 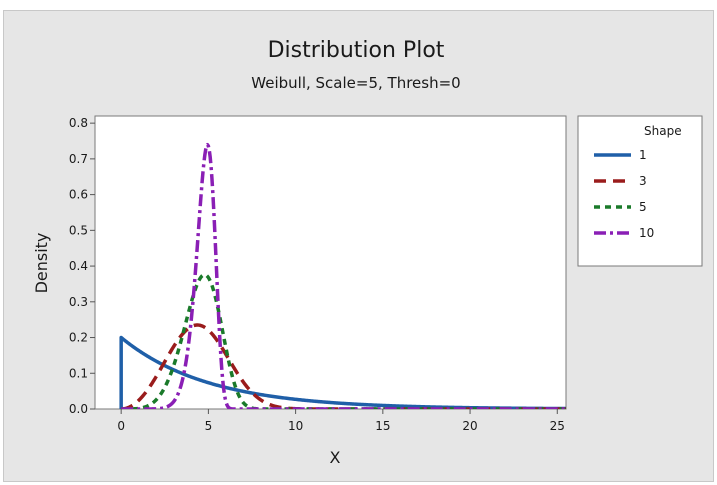 What do you see at coordinates (78, 159) in the screenshot?
I see `y-tick-label: 0.7` at bounding box center [78, 159].